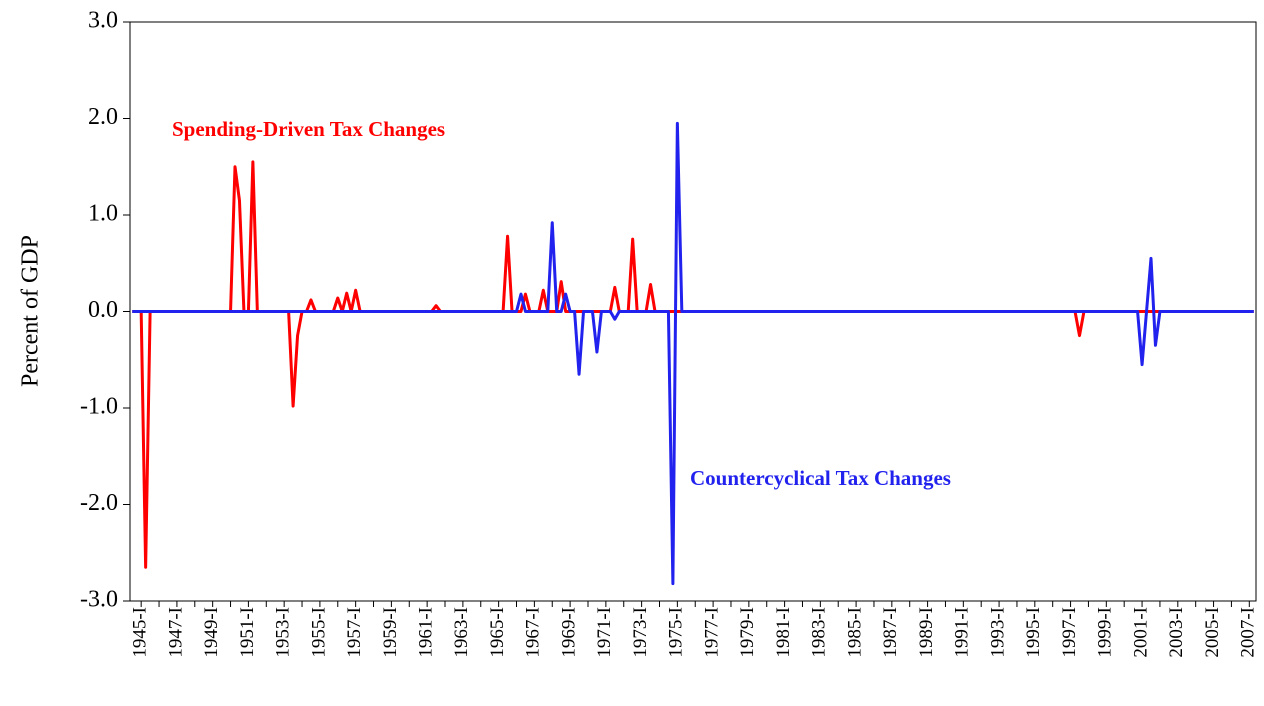 The image size is (1264, 706). Describe the element at coordinates (1069, 632) in the screenshot. I see `x-tick-label: 1997-I` at that location.